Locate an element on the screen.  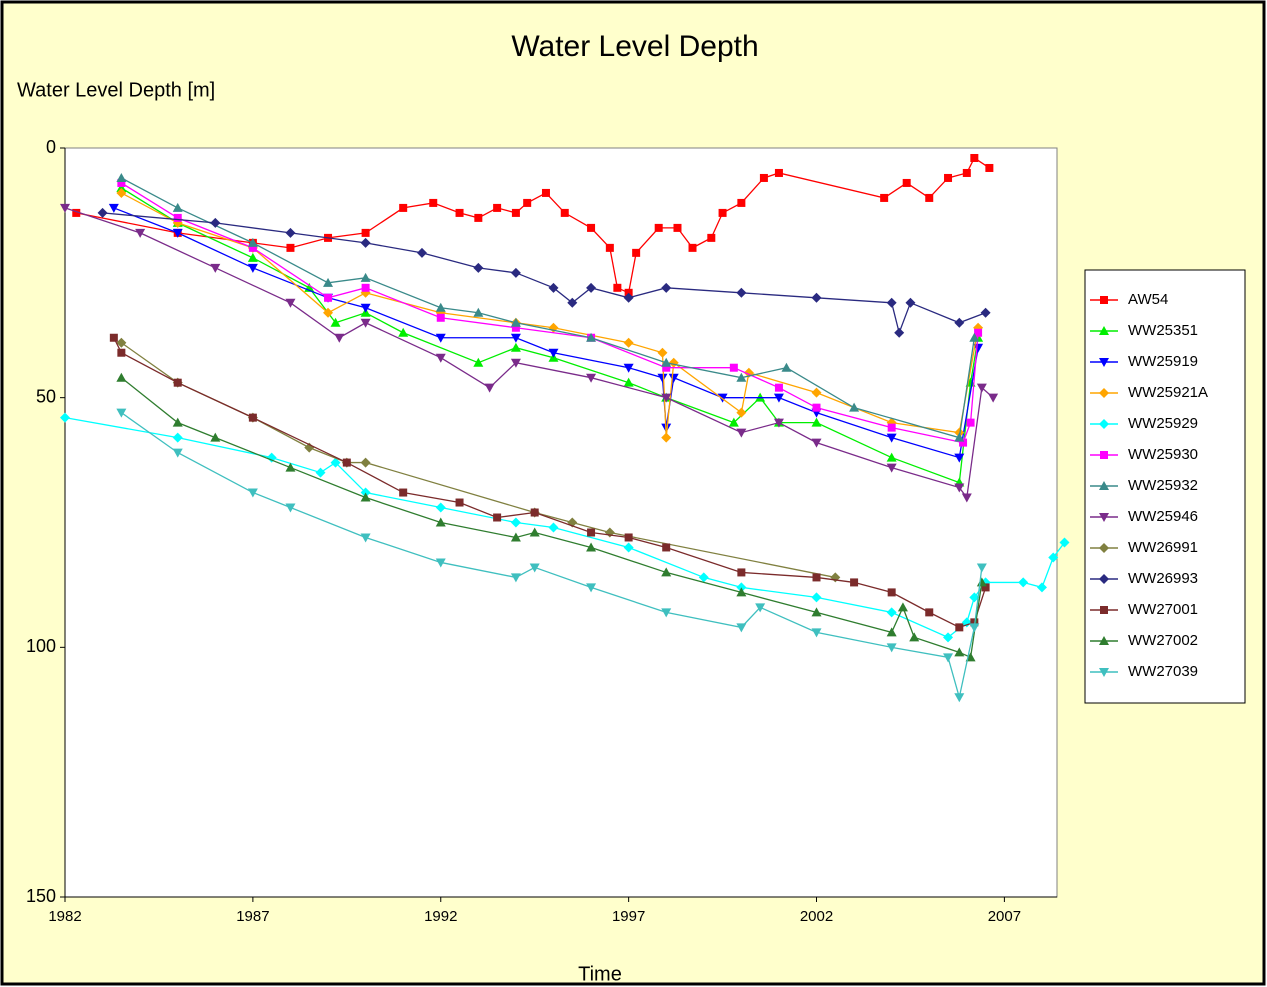
legend-label: WW25932 is located at coordinates (1163, 485).